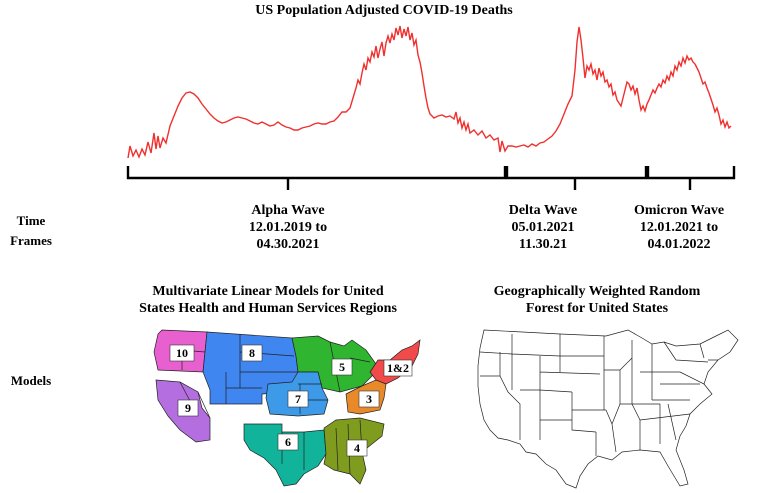 The width and height of the screenshot is (768, 493). I want to click on svg-text: 10, so click(182, 353).